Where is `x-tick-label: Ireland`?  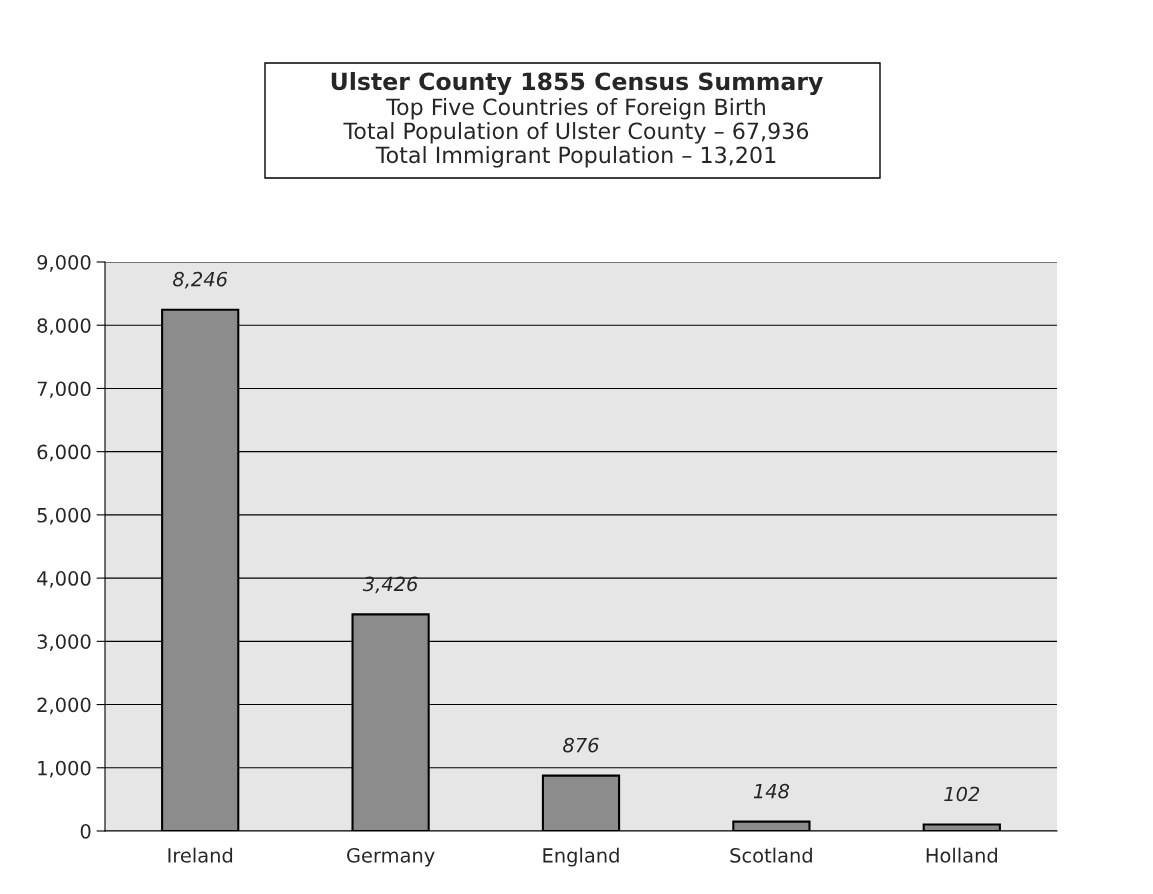 x-tick-label: Ireland is located at coordinates (200, 855).